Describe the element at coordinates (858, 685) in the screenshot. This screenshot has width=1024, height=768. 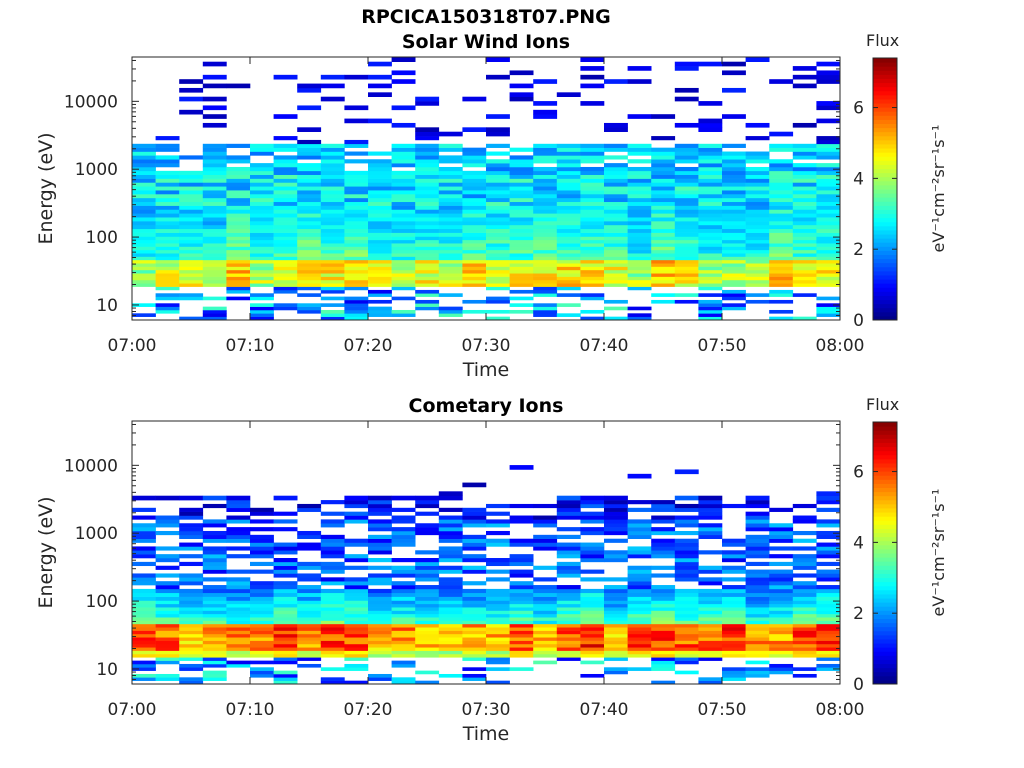
I see `colorbar-tick-label: 0` at that location.